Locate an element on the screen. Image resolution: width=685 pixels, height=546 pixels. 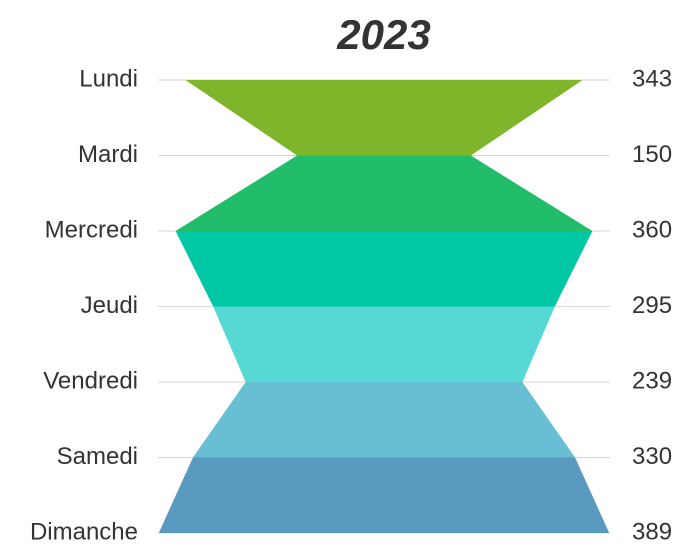
category-label: Dimanche is located at coordinates (84, 531).